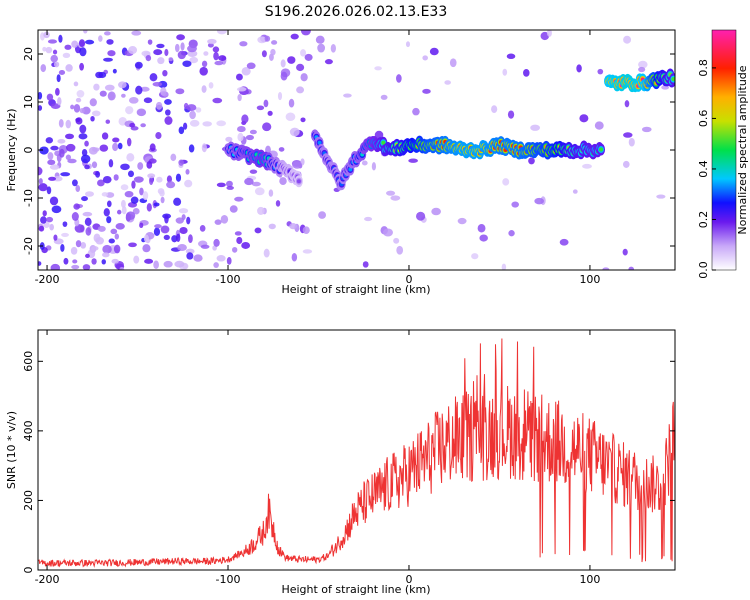  What do you see at coordinates (408, 279) in the screenshot?
I see `spectrogram-x-tick-label: 0` at bounding box center [408, 279].